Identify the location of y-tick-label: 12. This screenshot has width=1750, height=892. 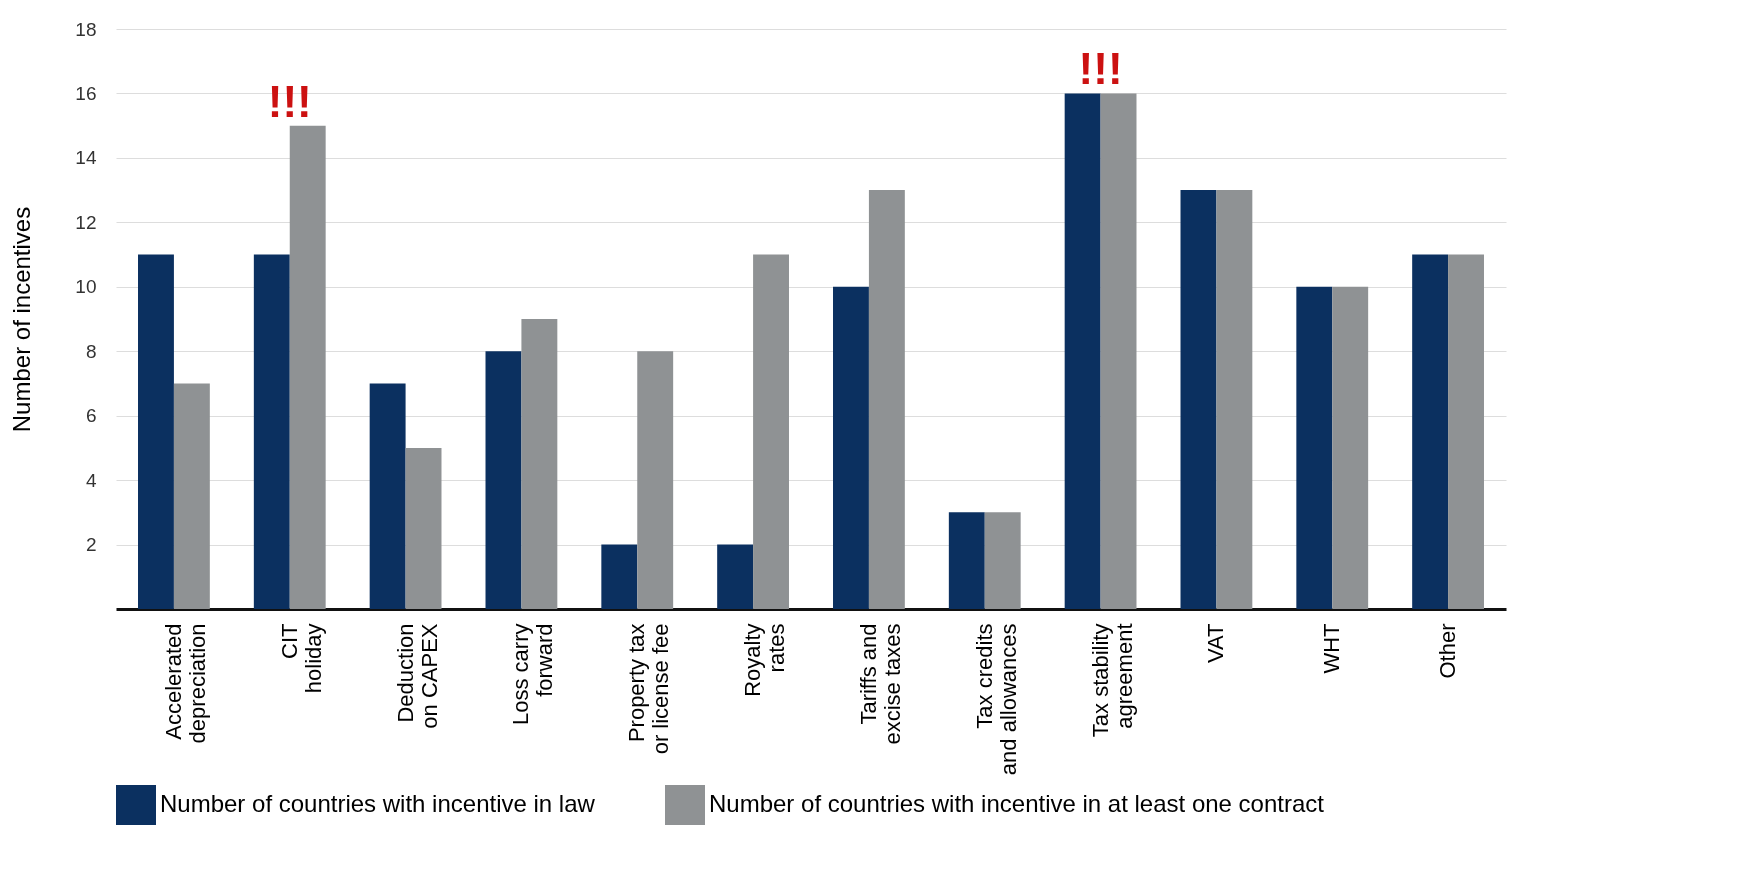
(86, 222).